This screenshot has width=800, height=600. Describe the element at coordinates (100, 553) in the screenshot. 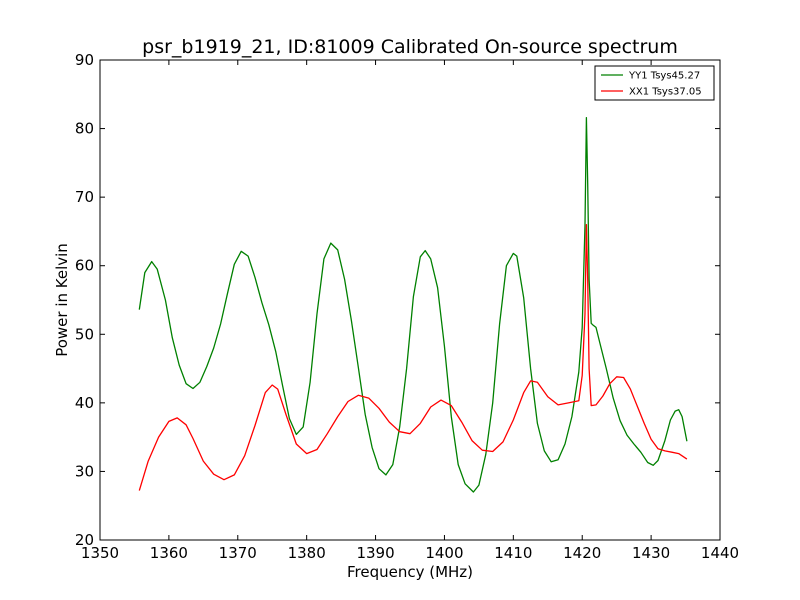

I see `x-tick-label: 1350` at that location.